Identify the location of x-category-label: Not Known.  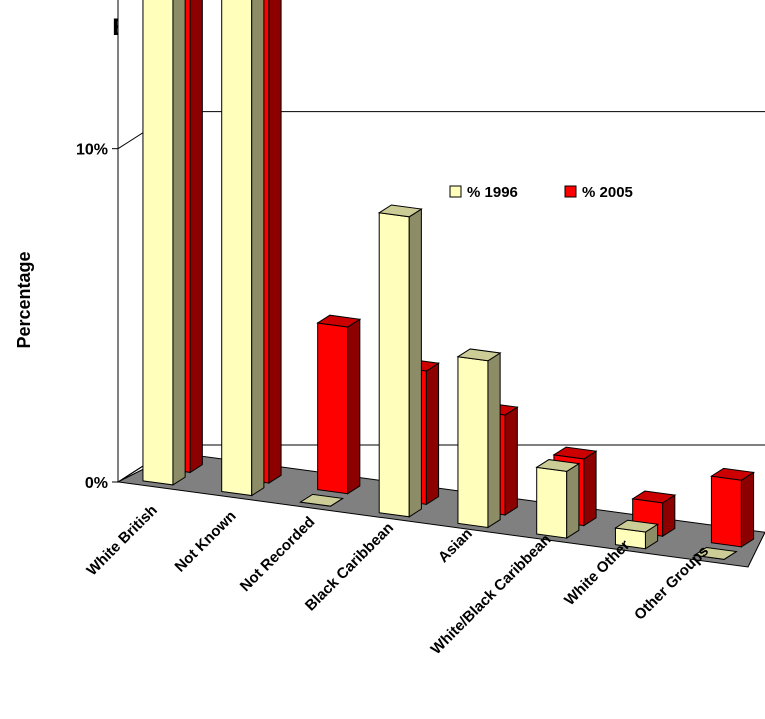
(206, 542).